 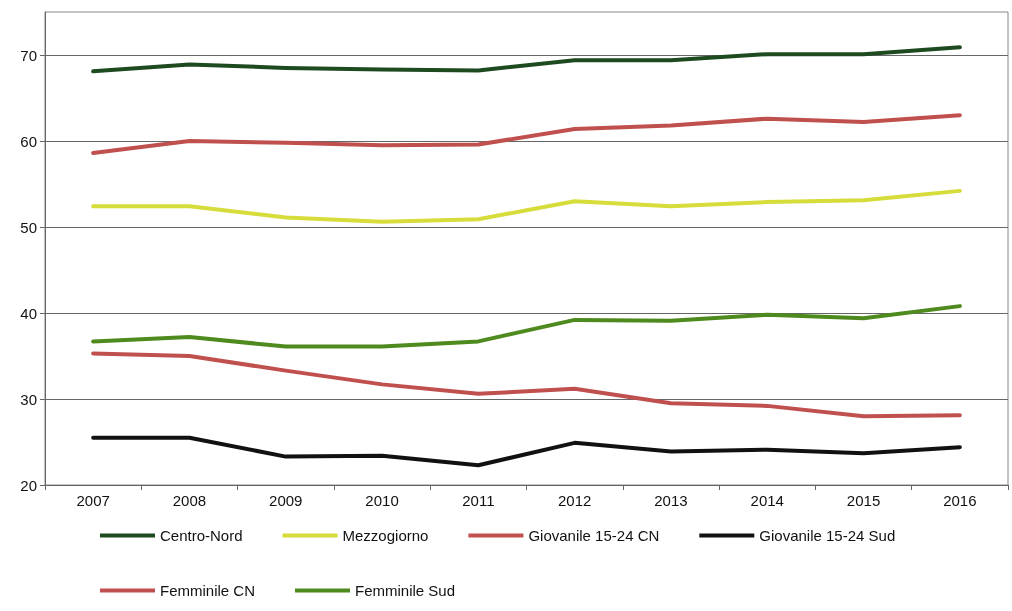 What do you see at coordinates (594, 535) in the screenshot?
I see `legend-label: Giovanile 15-24 CN` at bounding box center [594, 535].